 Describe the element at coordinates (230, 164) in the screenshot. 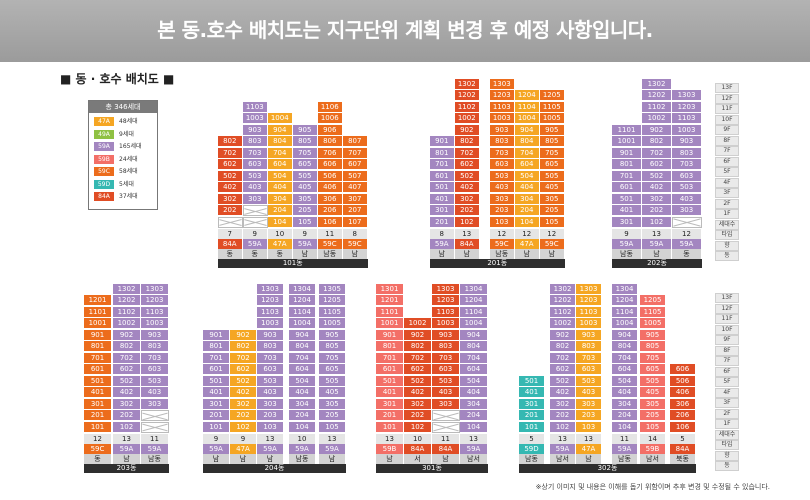

I see `unit-cell: 602` at that location.